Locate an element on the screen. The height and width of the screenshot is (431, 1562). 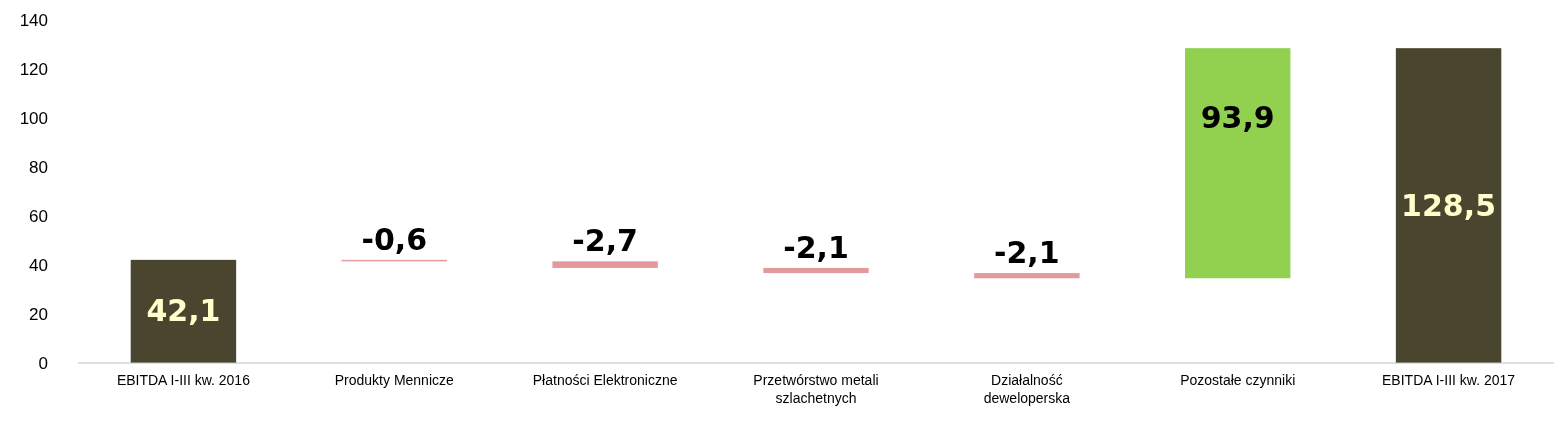
data-label: 128,5 is located at coordinates (1449, 205).